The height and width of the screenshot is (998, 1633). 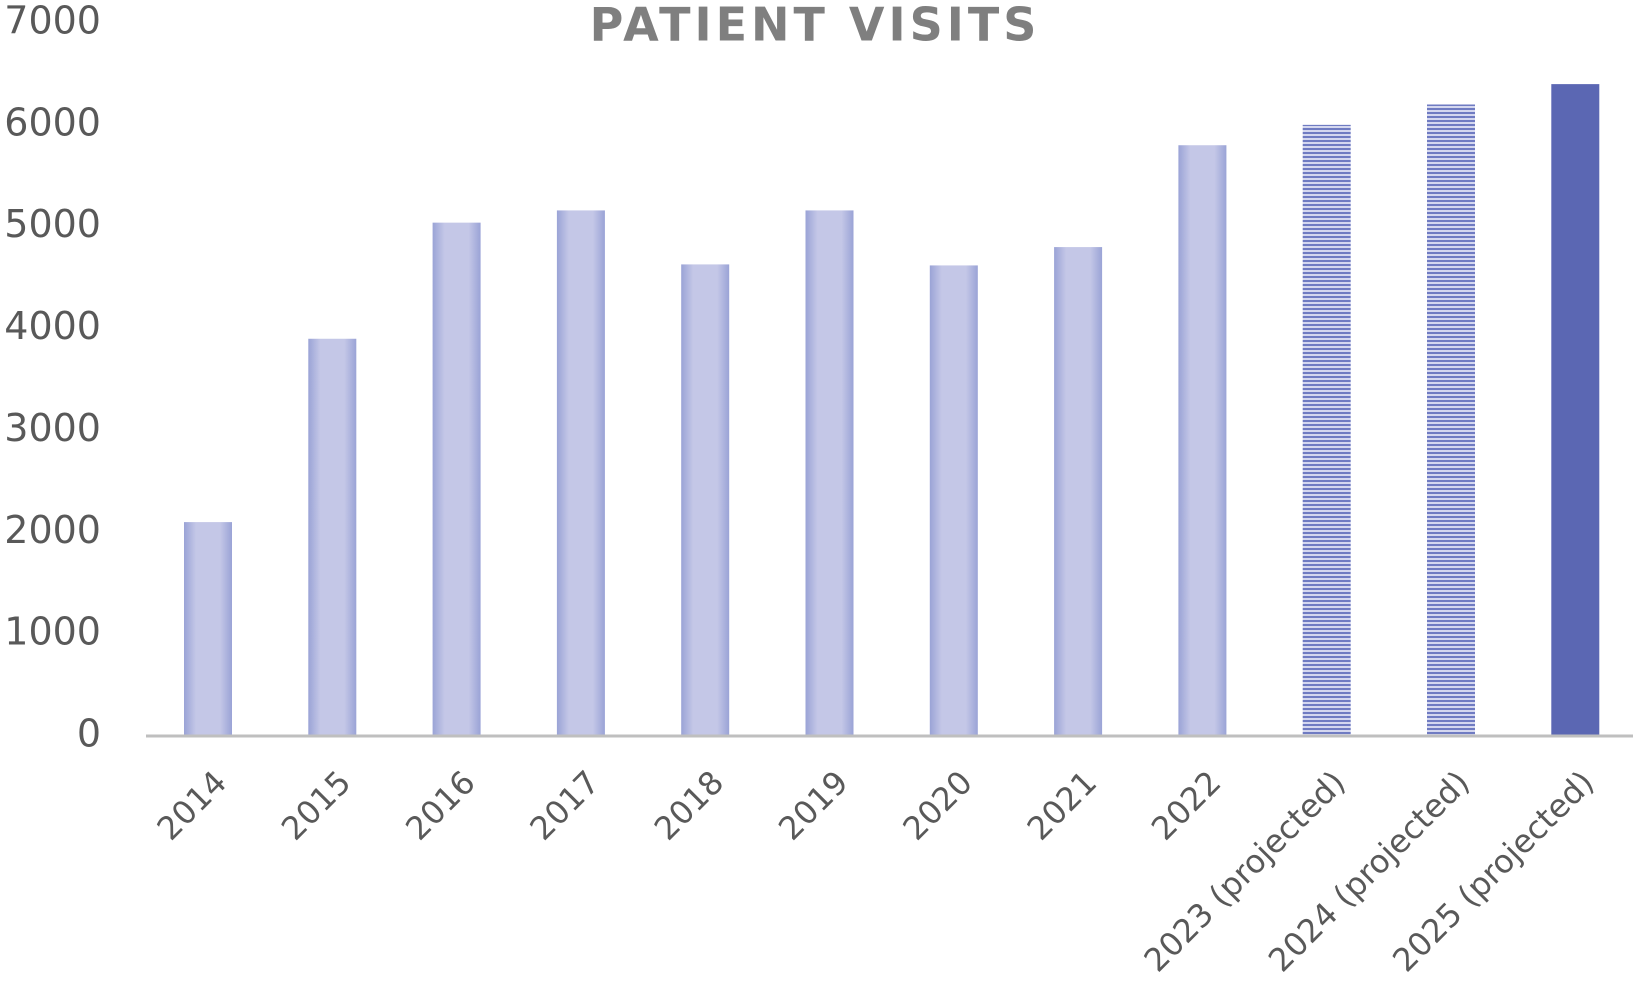 I want to click on x-tick-label: 2017, so click(x=564, y=805).